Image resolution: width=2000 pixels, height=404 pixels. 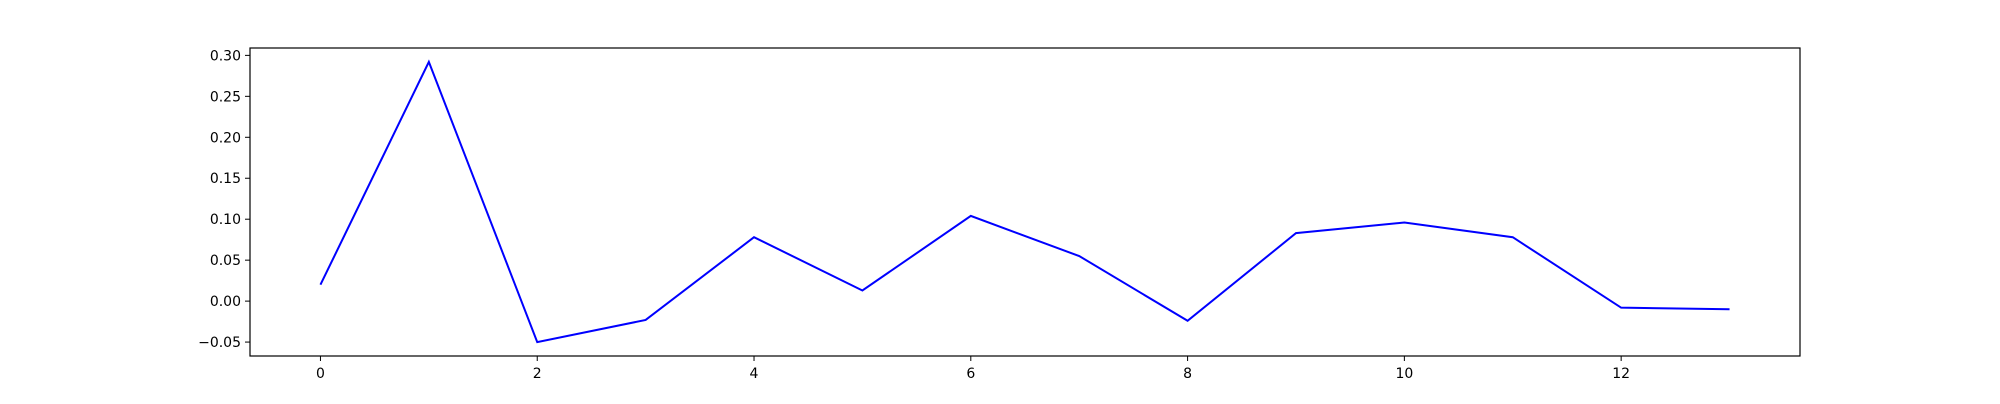 What do you see at coordinates (225, 179) in the screenshot?
I see `y-tick-label: 0.15` at bounding box center [225, 179].